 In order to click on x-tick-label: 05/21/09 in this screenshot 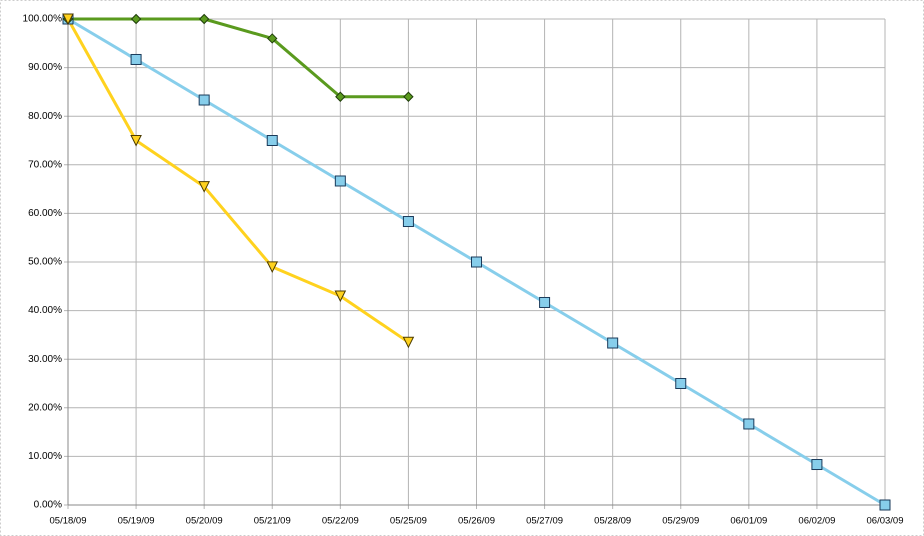, I will do `click(272, 521)`.